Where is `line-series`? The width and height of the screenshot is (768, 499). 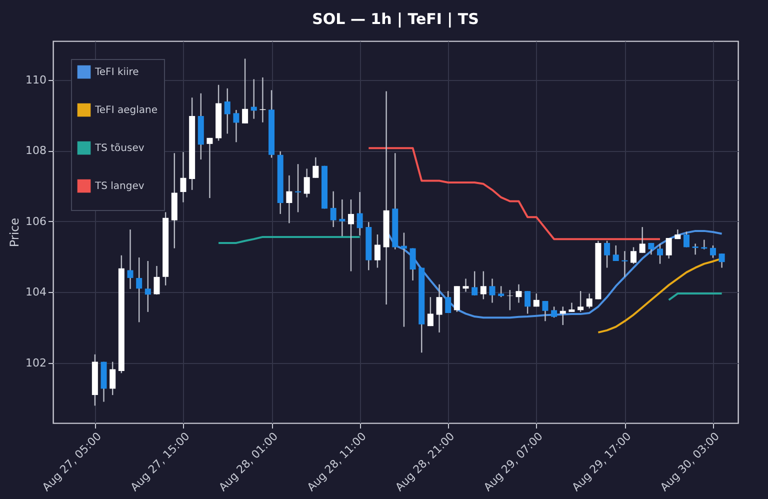 line-series is located at coordinates (515, 193).